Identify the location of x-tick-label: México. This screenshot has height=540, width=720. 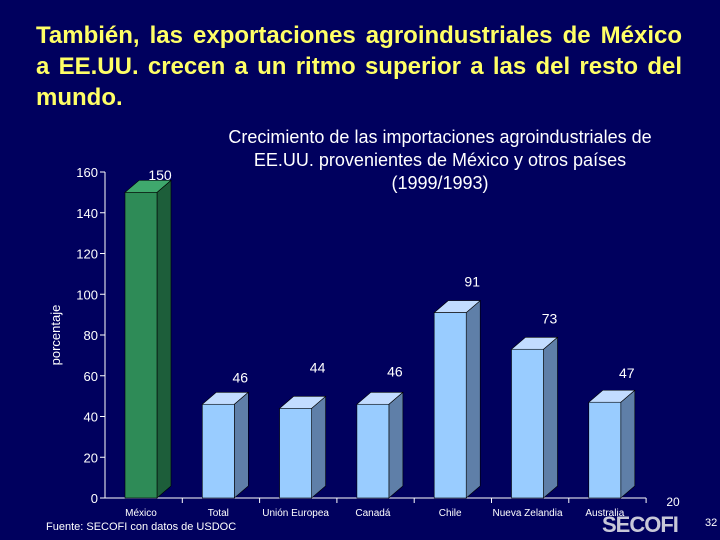
(141, 513).